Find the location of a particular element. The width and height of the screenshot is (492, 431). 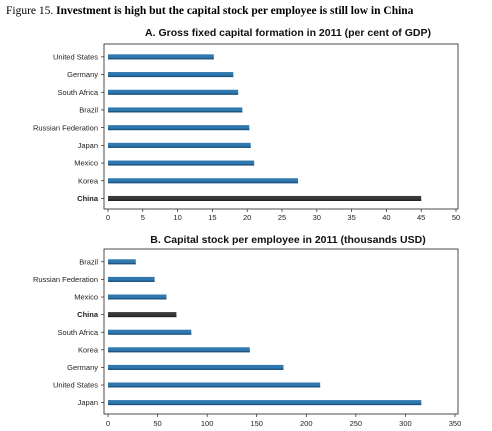

panel-b-bar-shade-brazil is located at coordinates (122, 263).